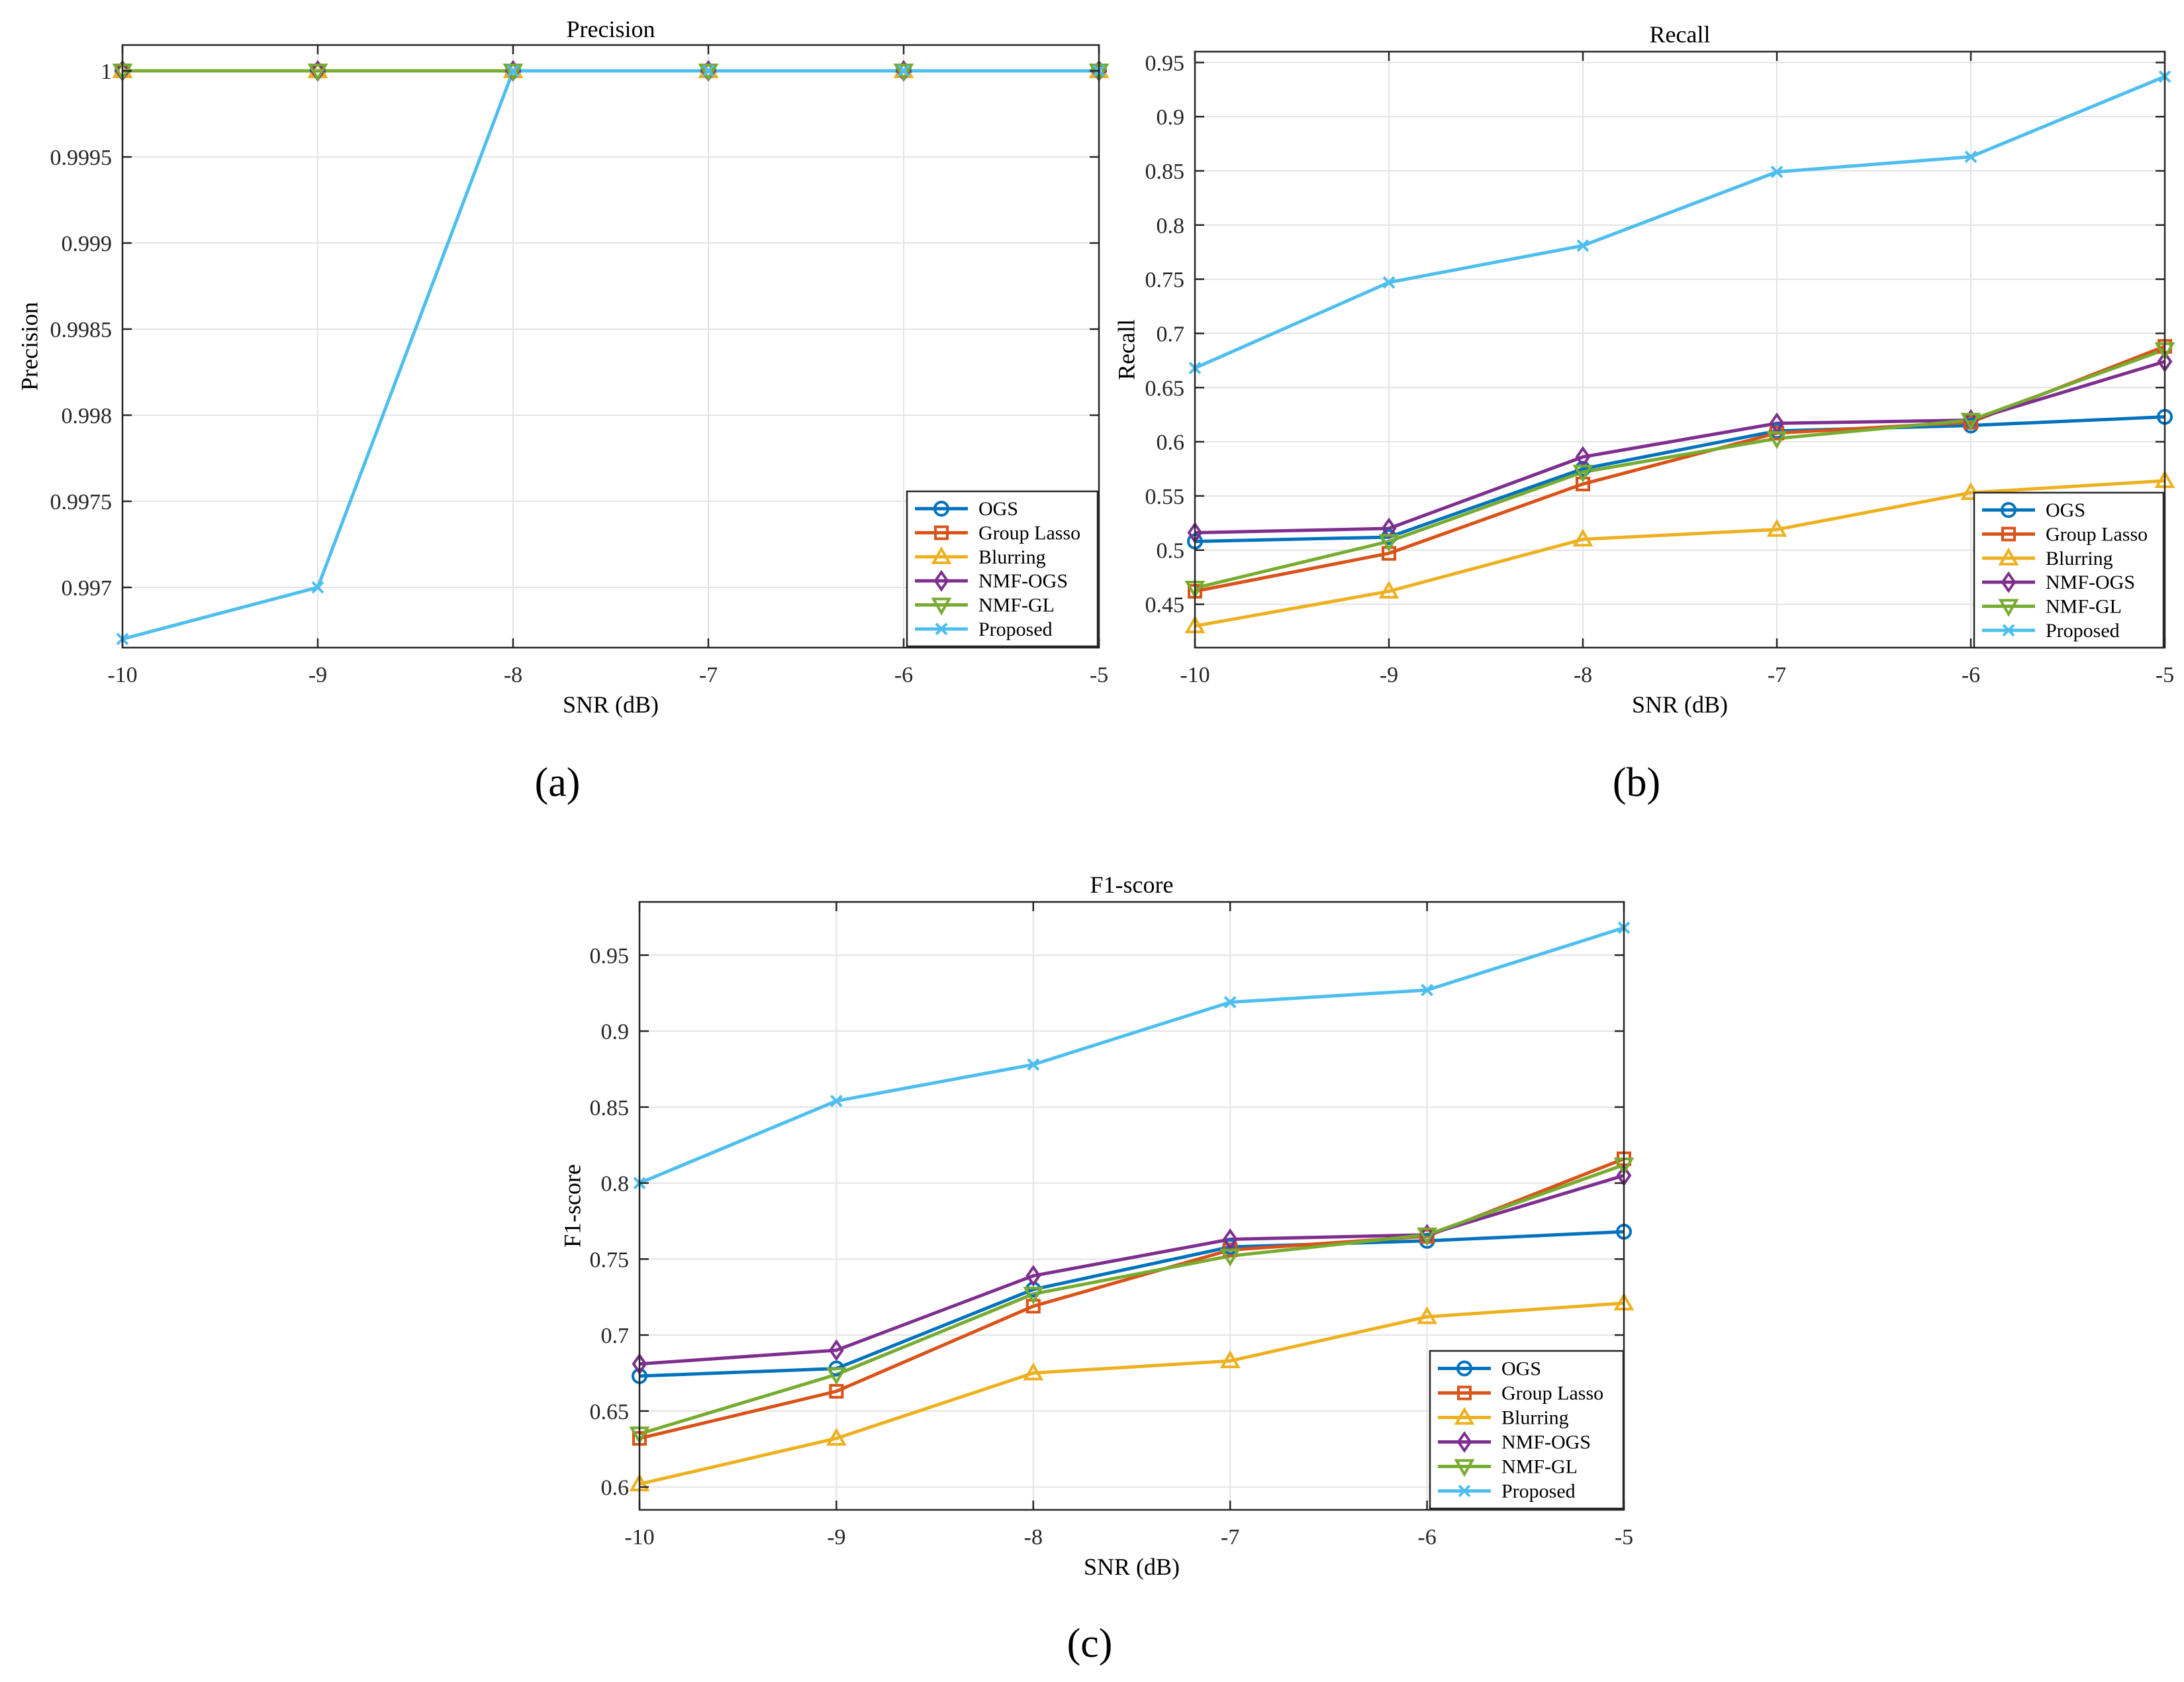 The image size is (2184, 1682). What do you see at coordinates (1132, 1393) in the screenshot?
I see `series-line-blurring` at bounding box center [1132, 1393].